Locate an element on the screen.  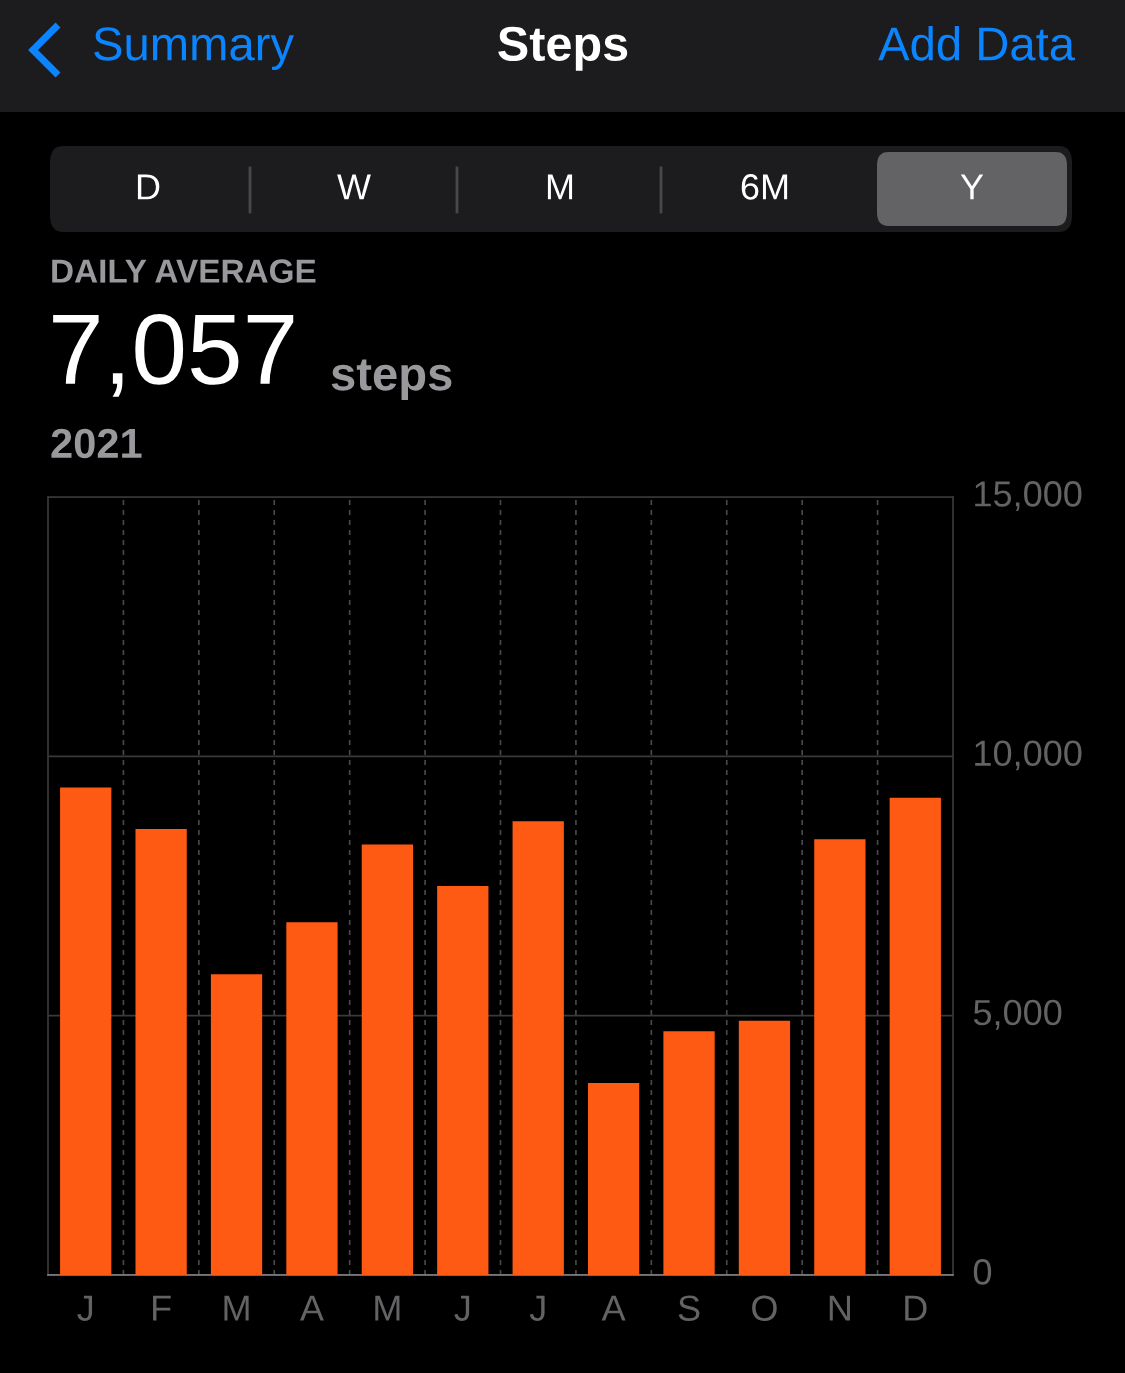
text: 7,057 is located at coordinates (173, 355).